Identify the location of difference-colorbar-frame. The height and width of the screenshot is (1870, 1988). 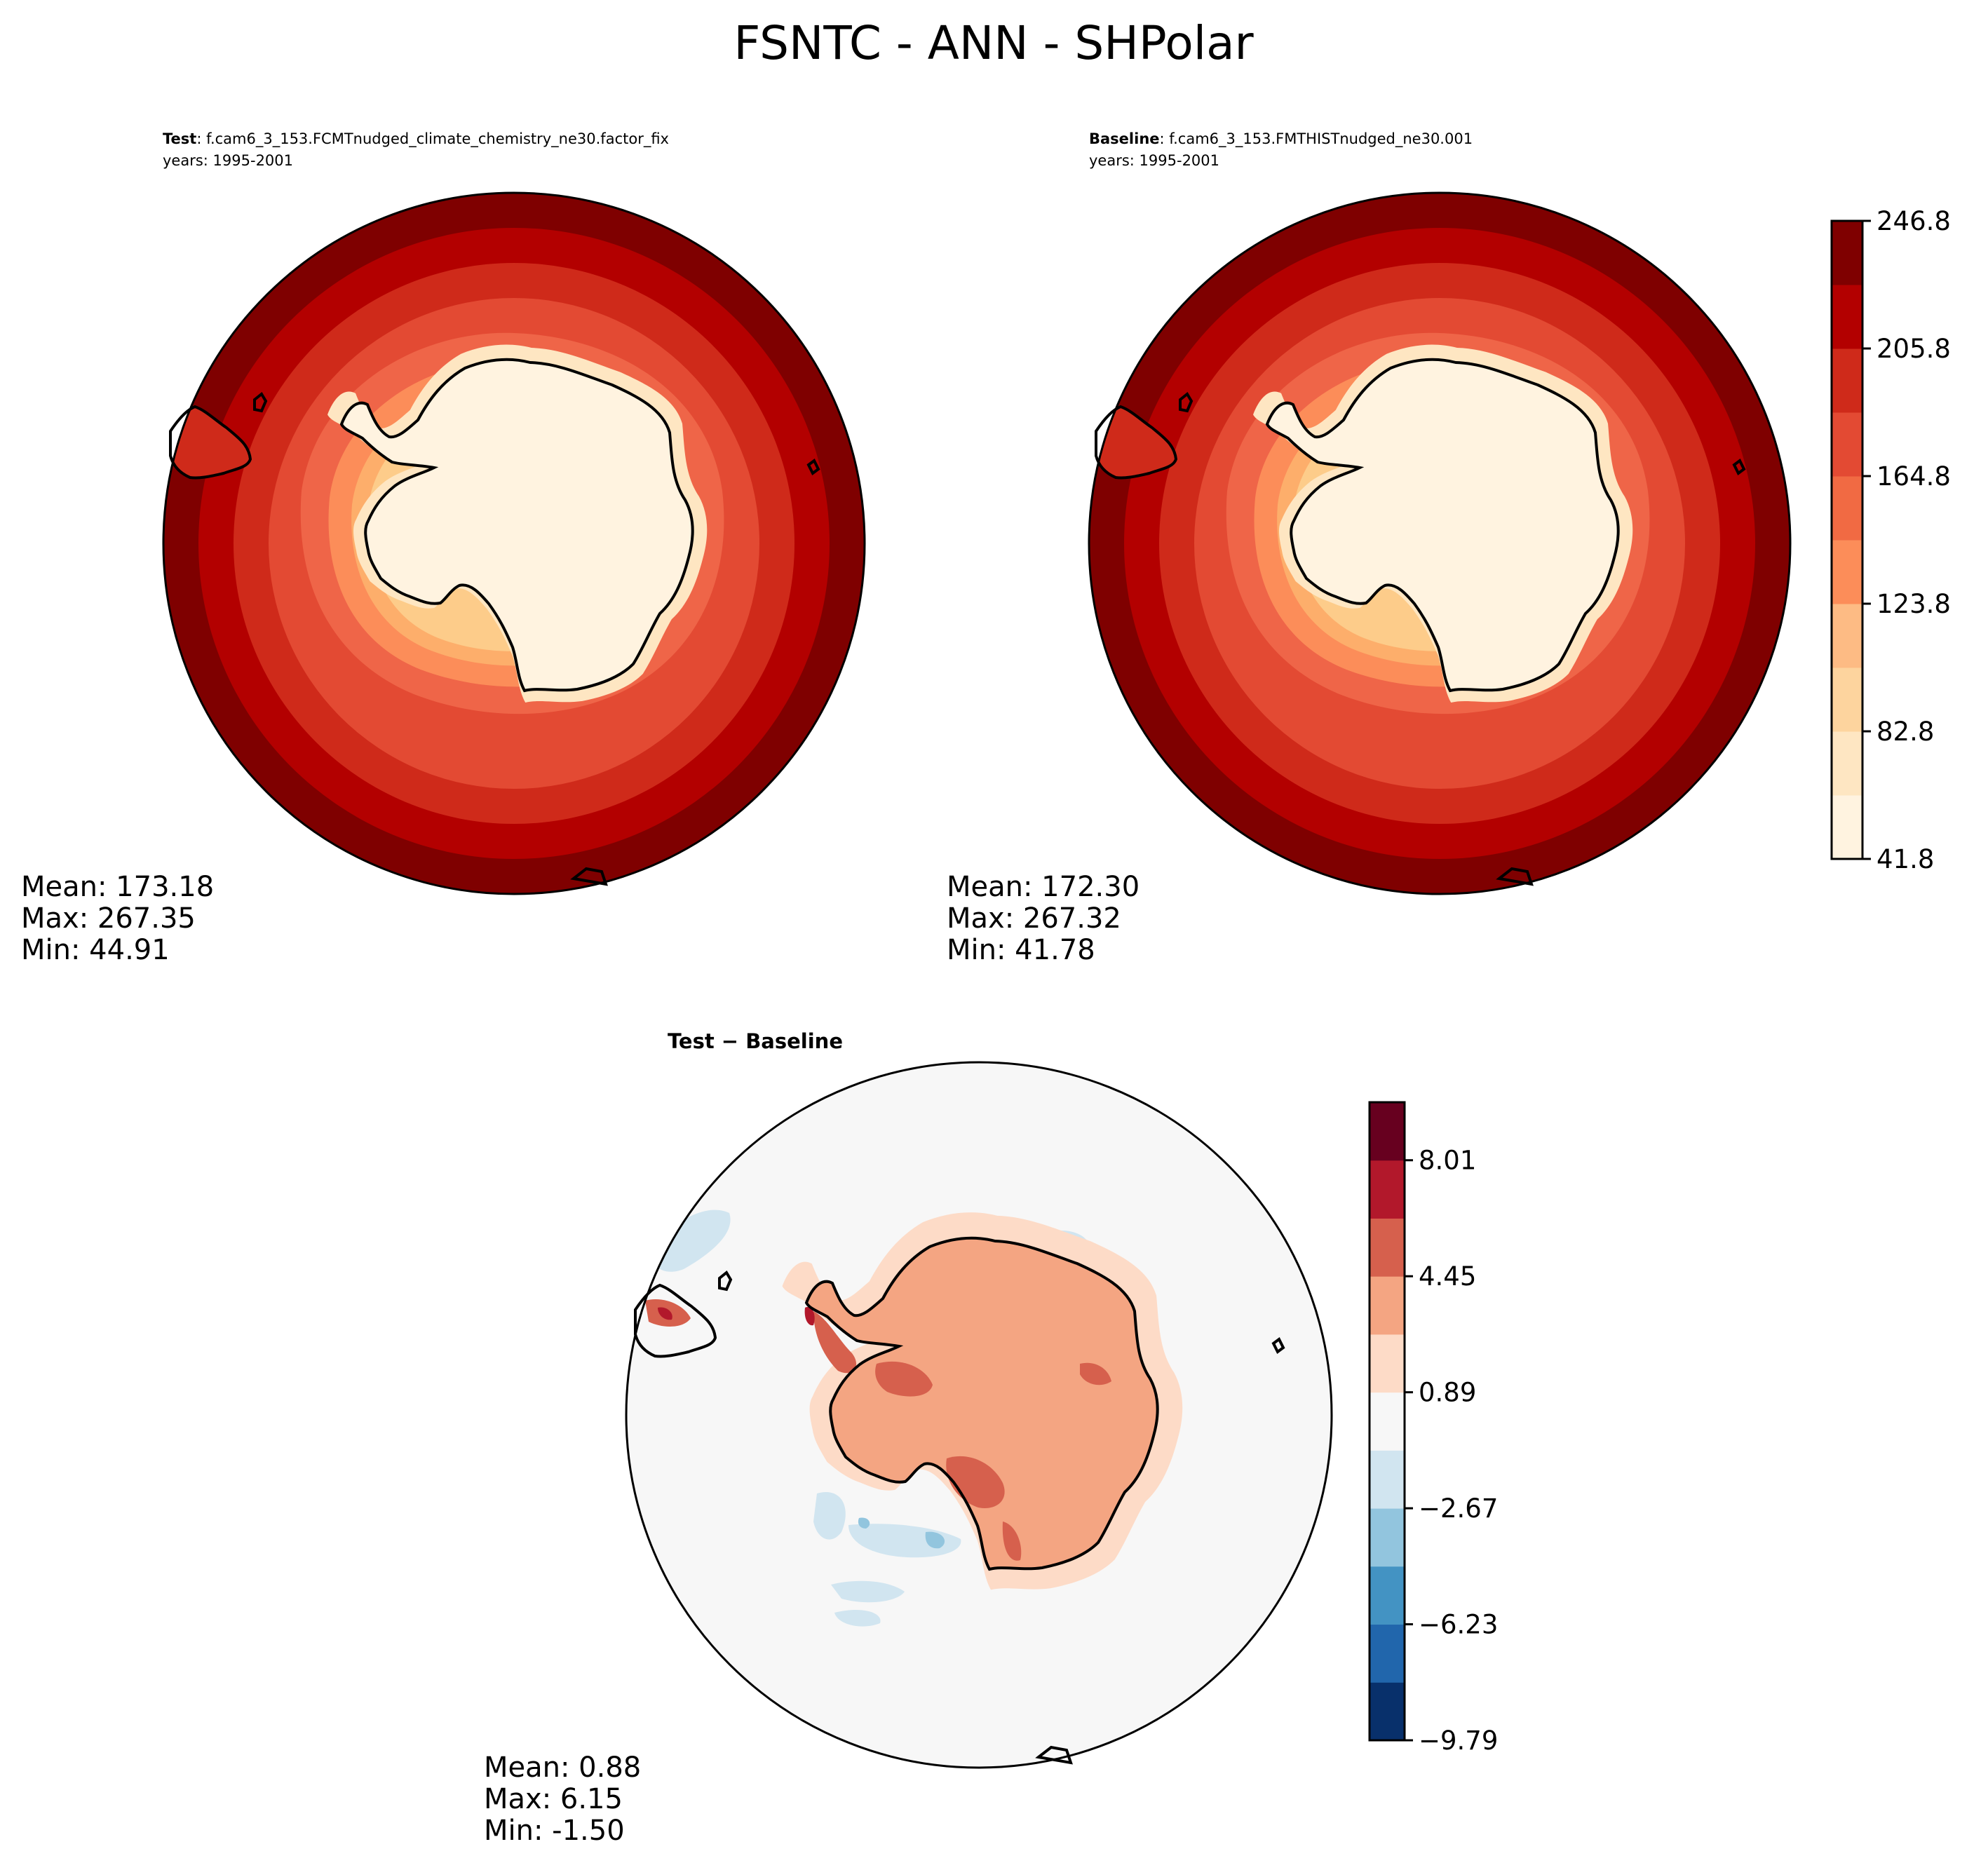
(1387, 1421).